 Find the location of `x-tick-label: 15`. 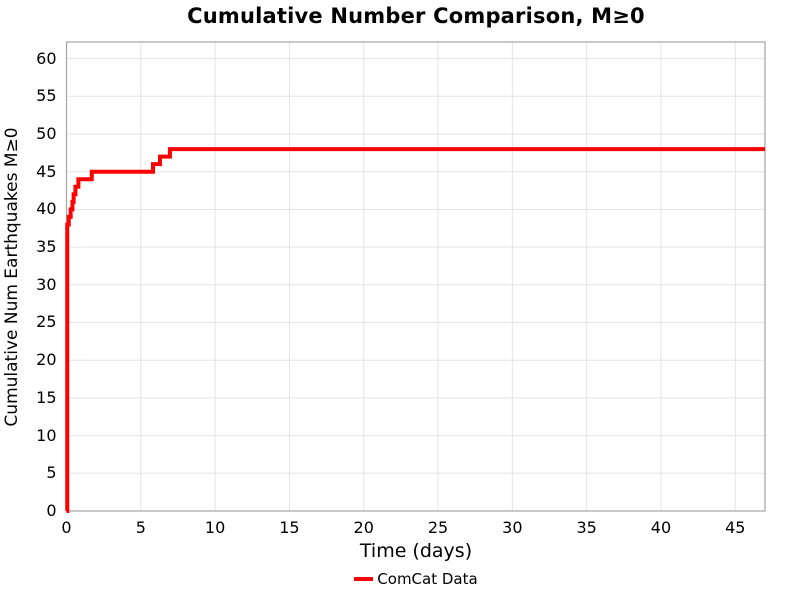

x-tick-label: 15 is located at coordinates (289, 527).